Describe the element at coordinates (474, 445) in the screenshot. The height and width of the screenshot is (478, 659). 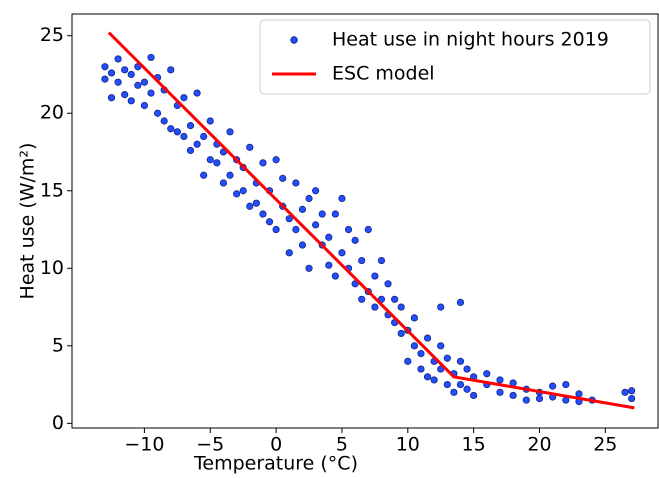
I see `x-tick-label: 15` at that location.